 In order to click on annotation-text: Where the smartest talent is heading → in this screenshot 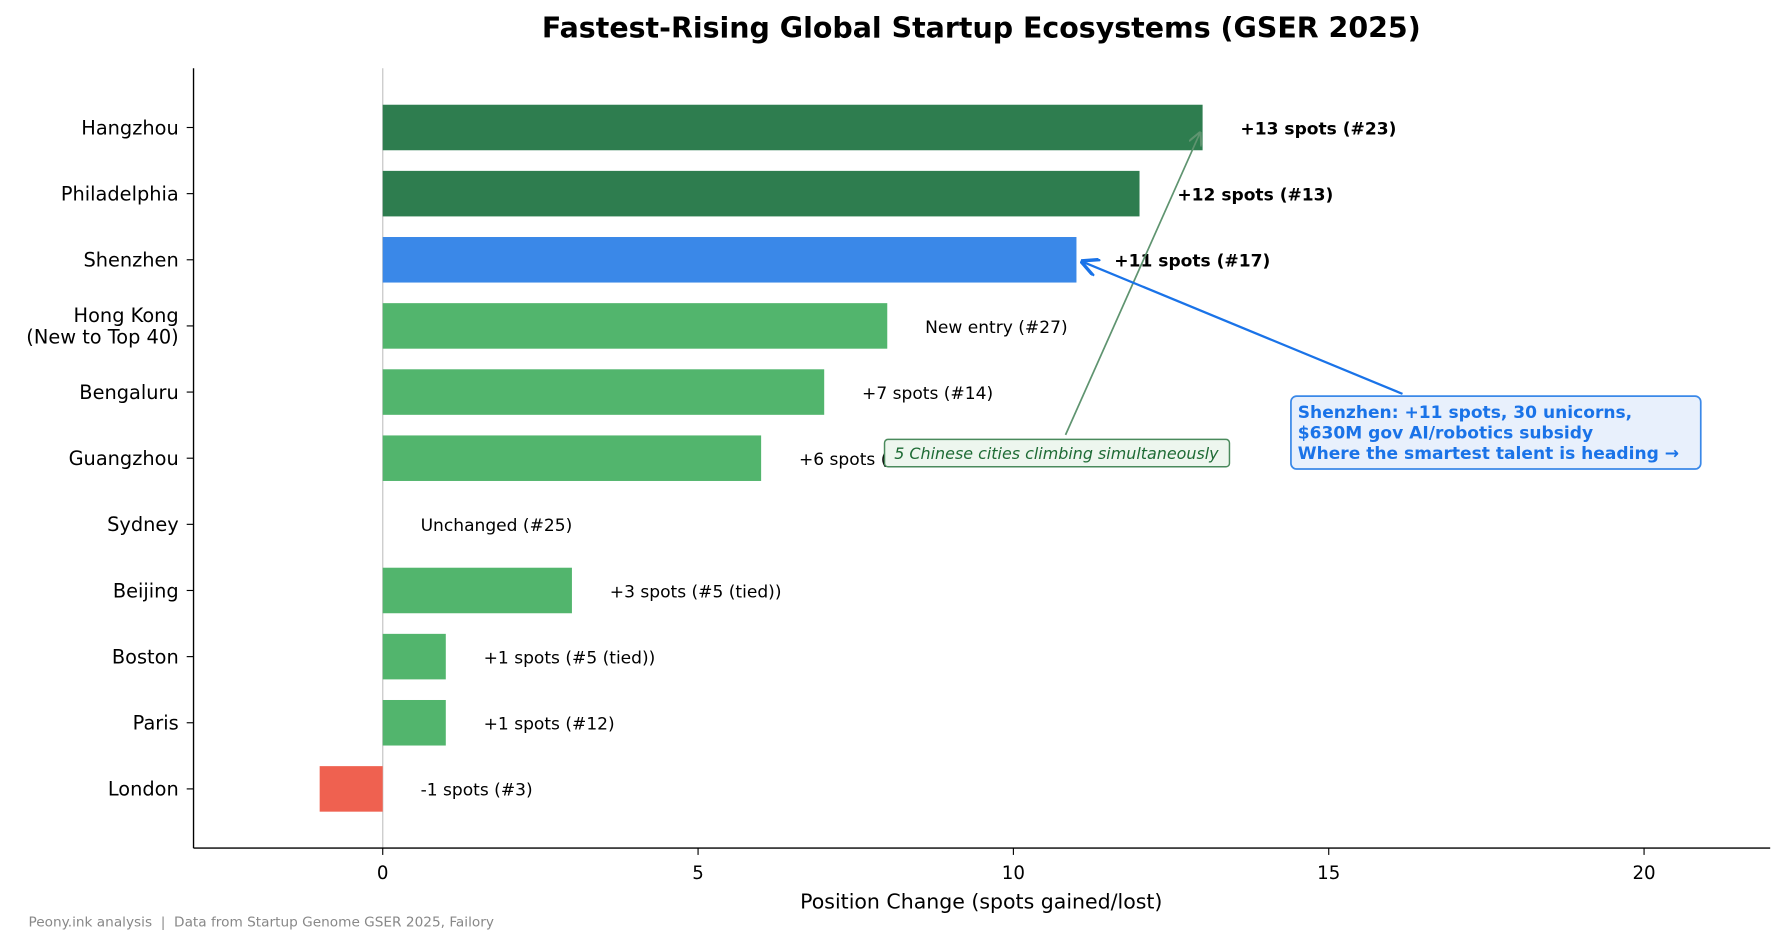, I will do `click(1488, 454)`.